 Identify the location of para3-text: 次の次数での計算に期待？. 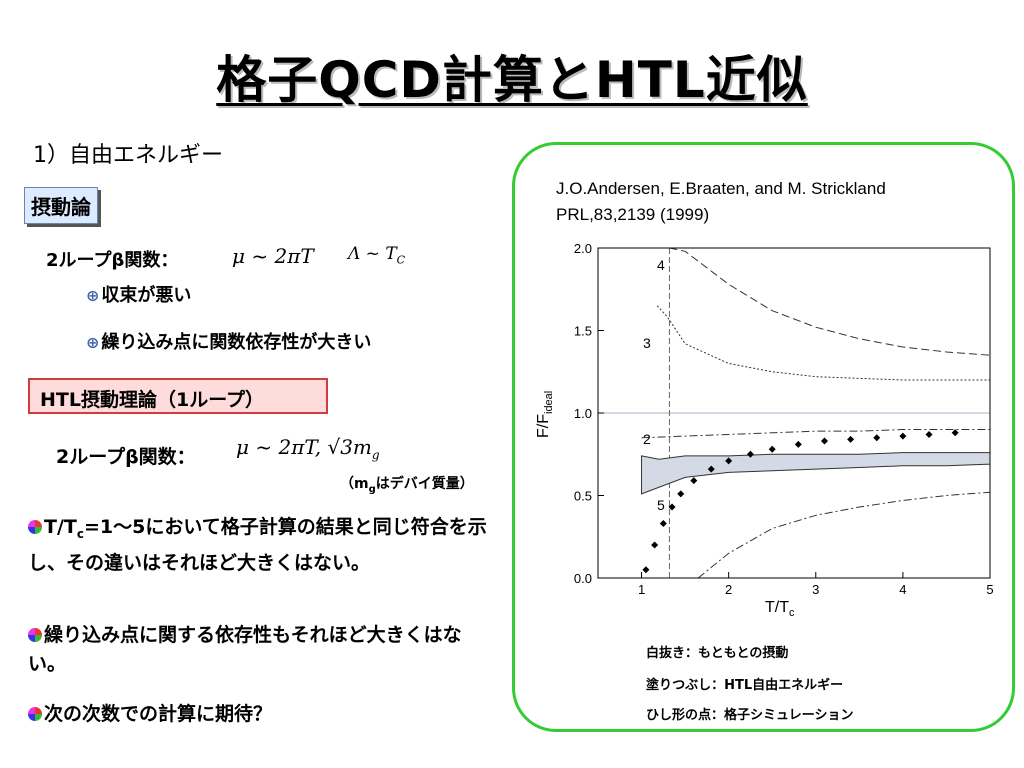
(158, 714).